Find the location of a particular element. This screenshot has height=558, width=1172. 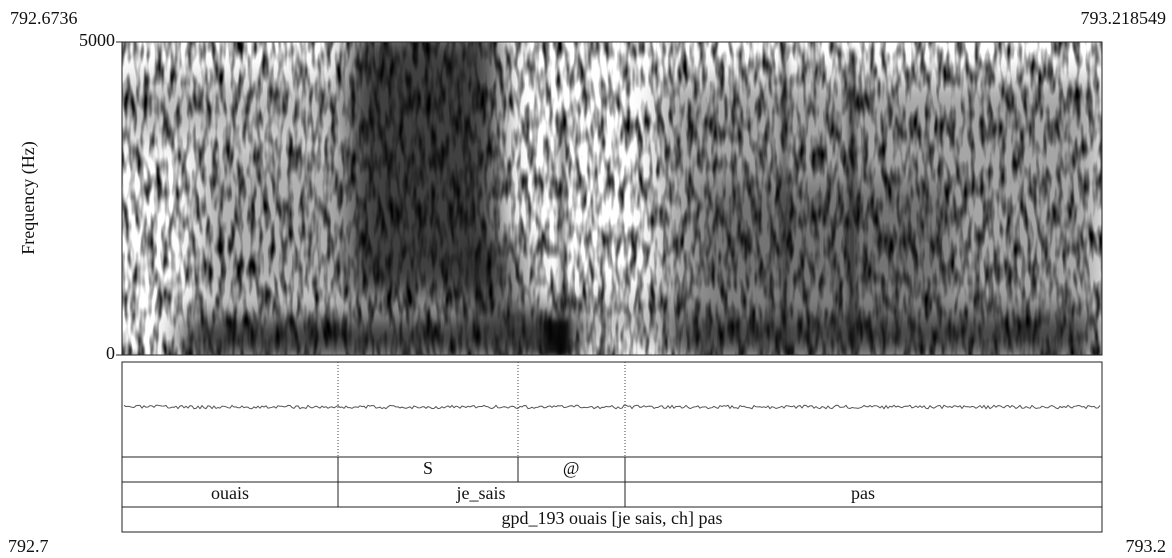

interval-label: je_sais is located at coordinates (481, 493).